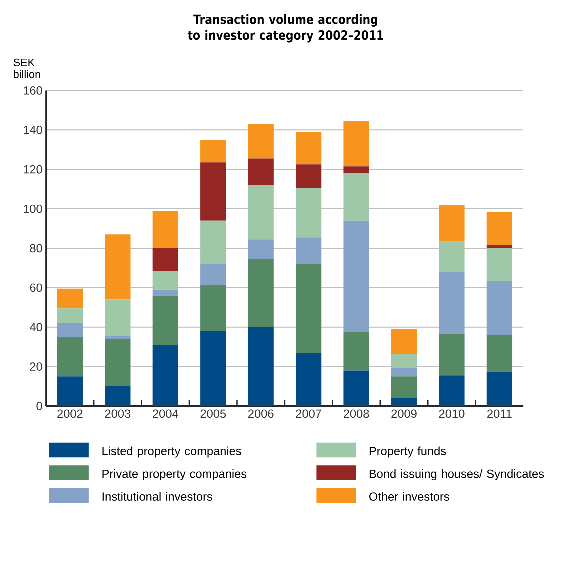  What do you see at coordinates (33, 209) in the screenshot?
I see `y-tick-label: 100` at bounding box center [33, 209].